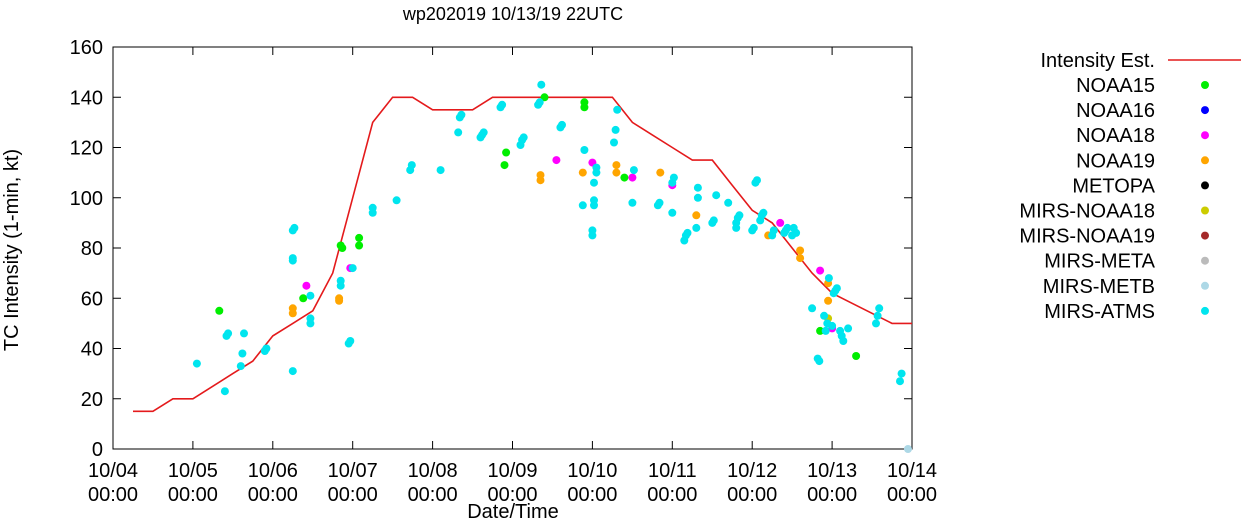  What do you see at coordinates (86, 48) in the screenshot?
I see `y-tick-label: 160` at bounding box center [86, 48].